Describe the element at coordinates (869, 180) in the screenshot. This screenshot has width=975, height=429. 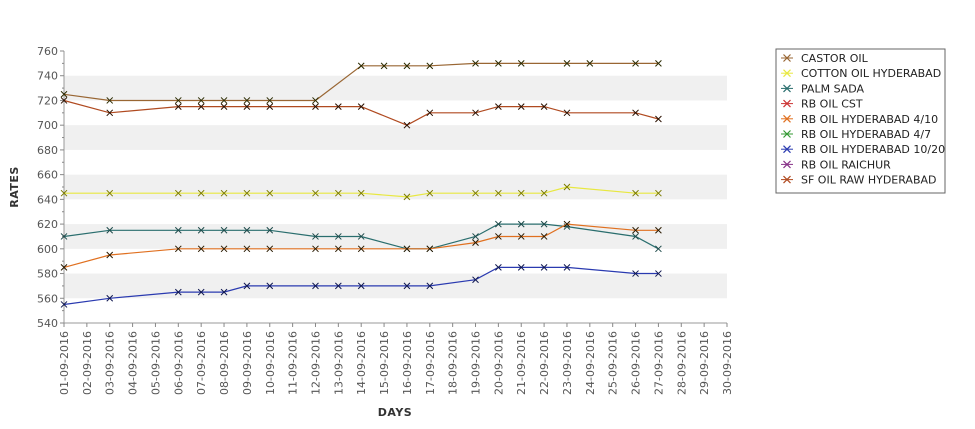
I see `legend-label: SF OIL RAW HYDERABAD` at that location.